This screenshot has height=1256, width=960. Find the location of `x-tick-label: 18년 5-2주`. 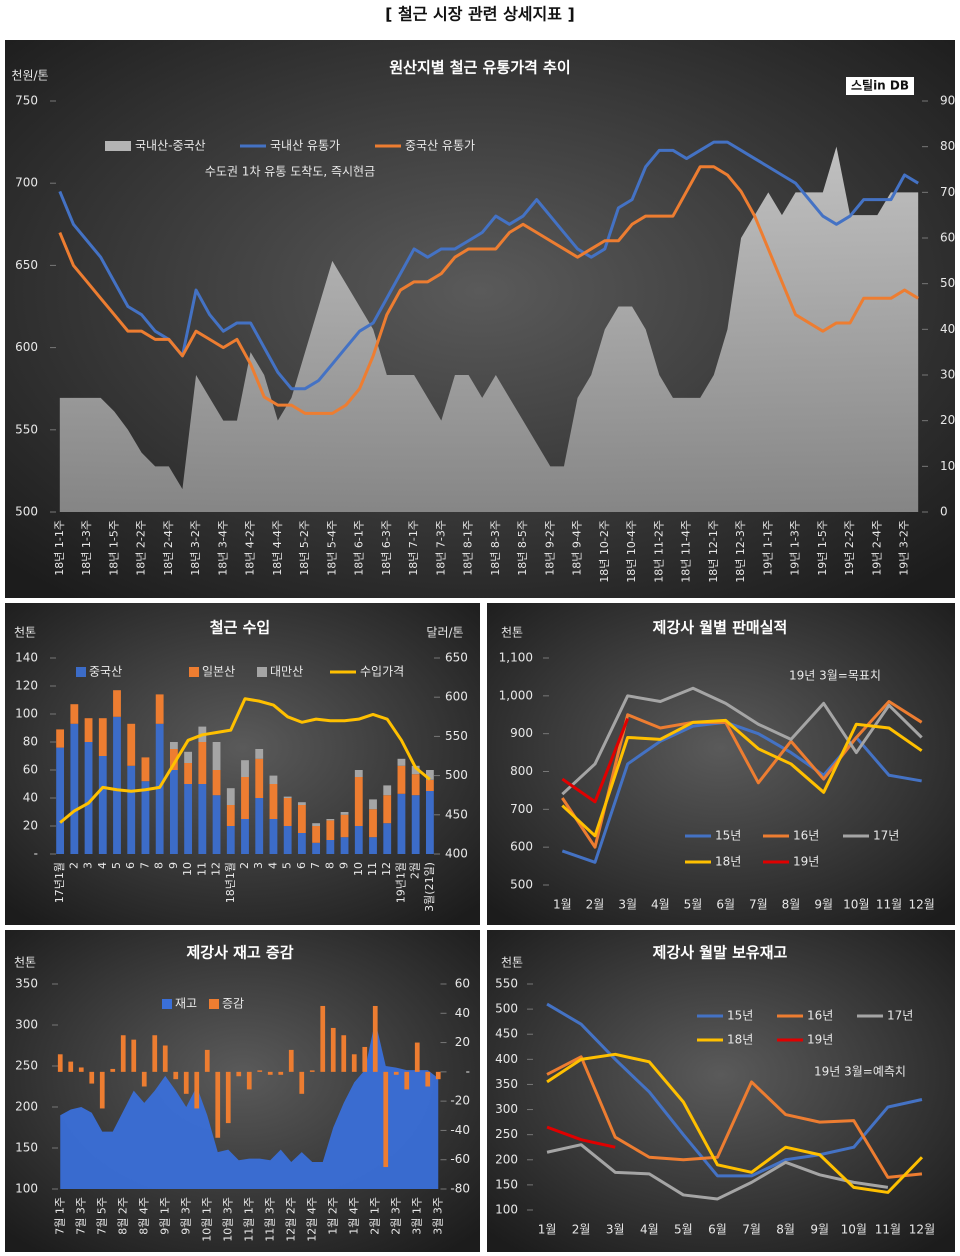

x-tick-label: 18년 5-2주 is located at coordinates (304, 548).